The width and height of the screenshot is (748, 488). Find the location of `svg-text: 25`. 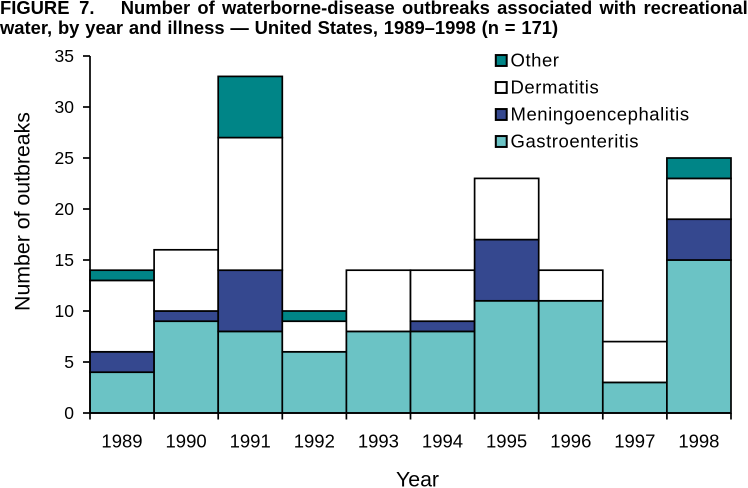

svg-text: 25 is located at coordinates (64, 158).